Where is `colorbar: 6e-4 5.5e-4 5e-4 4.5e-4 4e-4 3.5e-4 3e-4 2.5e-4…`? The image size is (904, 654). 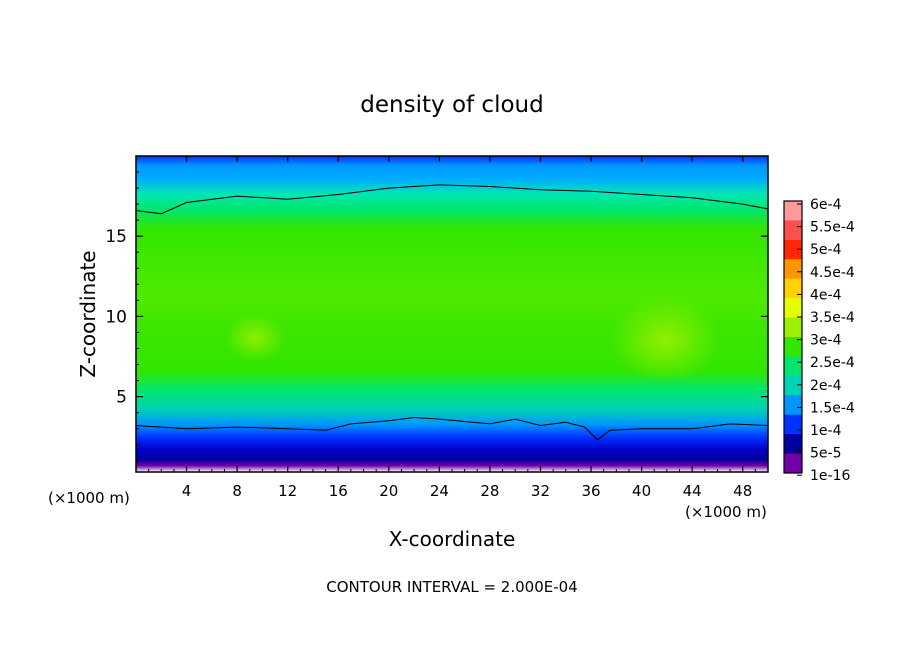 colorbar: 6e-4 5.5e-4 5e-4 4.5e-4 4e-4 3.5e-4 3e-4 2.5e-4… is located at coordinates (819, 340).